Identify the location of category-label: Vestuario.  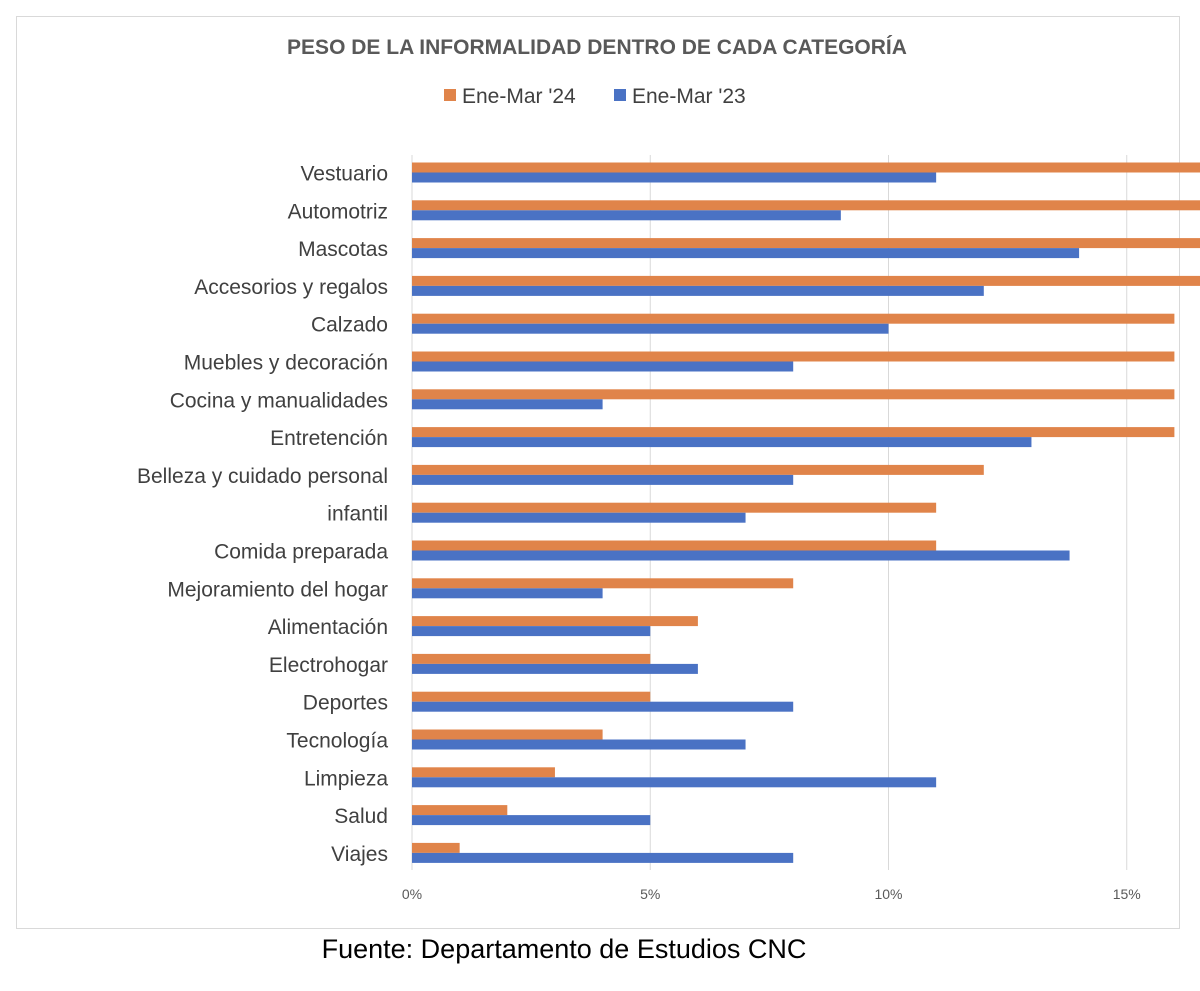
(344, 174).